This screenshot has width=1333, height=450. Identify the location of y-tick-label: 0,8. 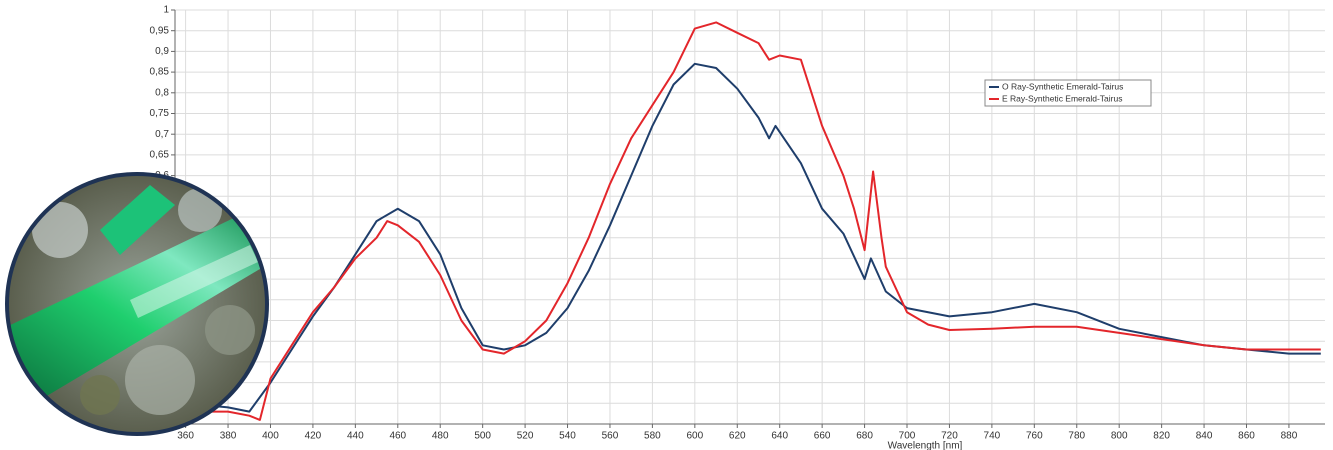
(162, 92).